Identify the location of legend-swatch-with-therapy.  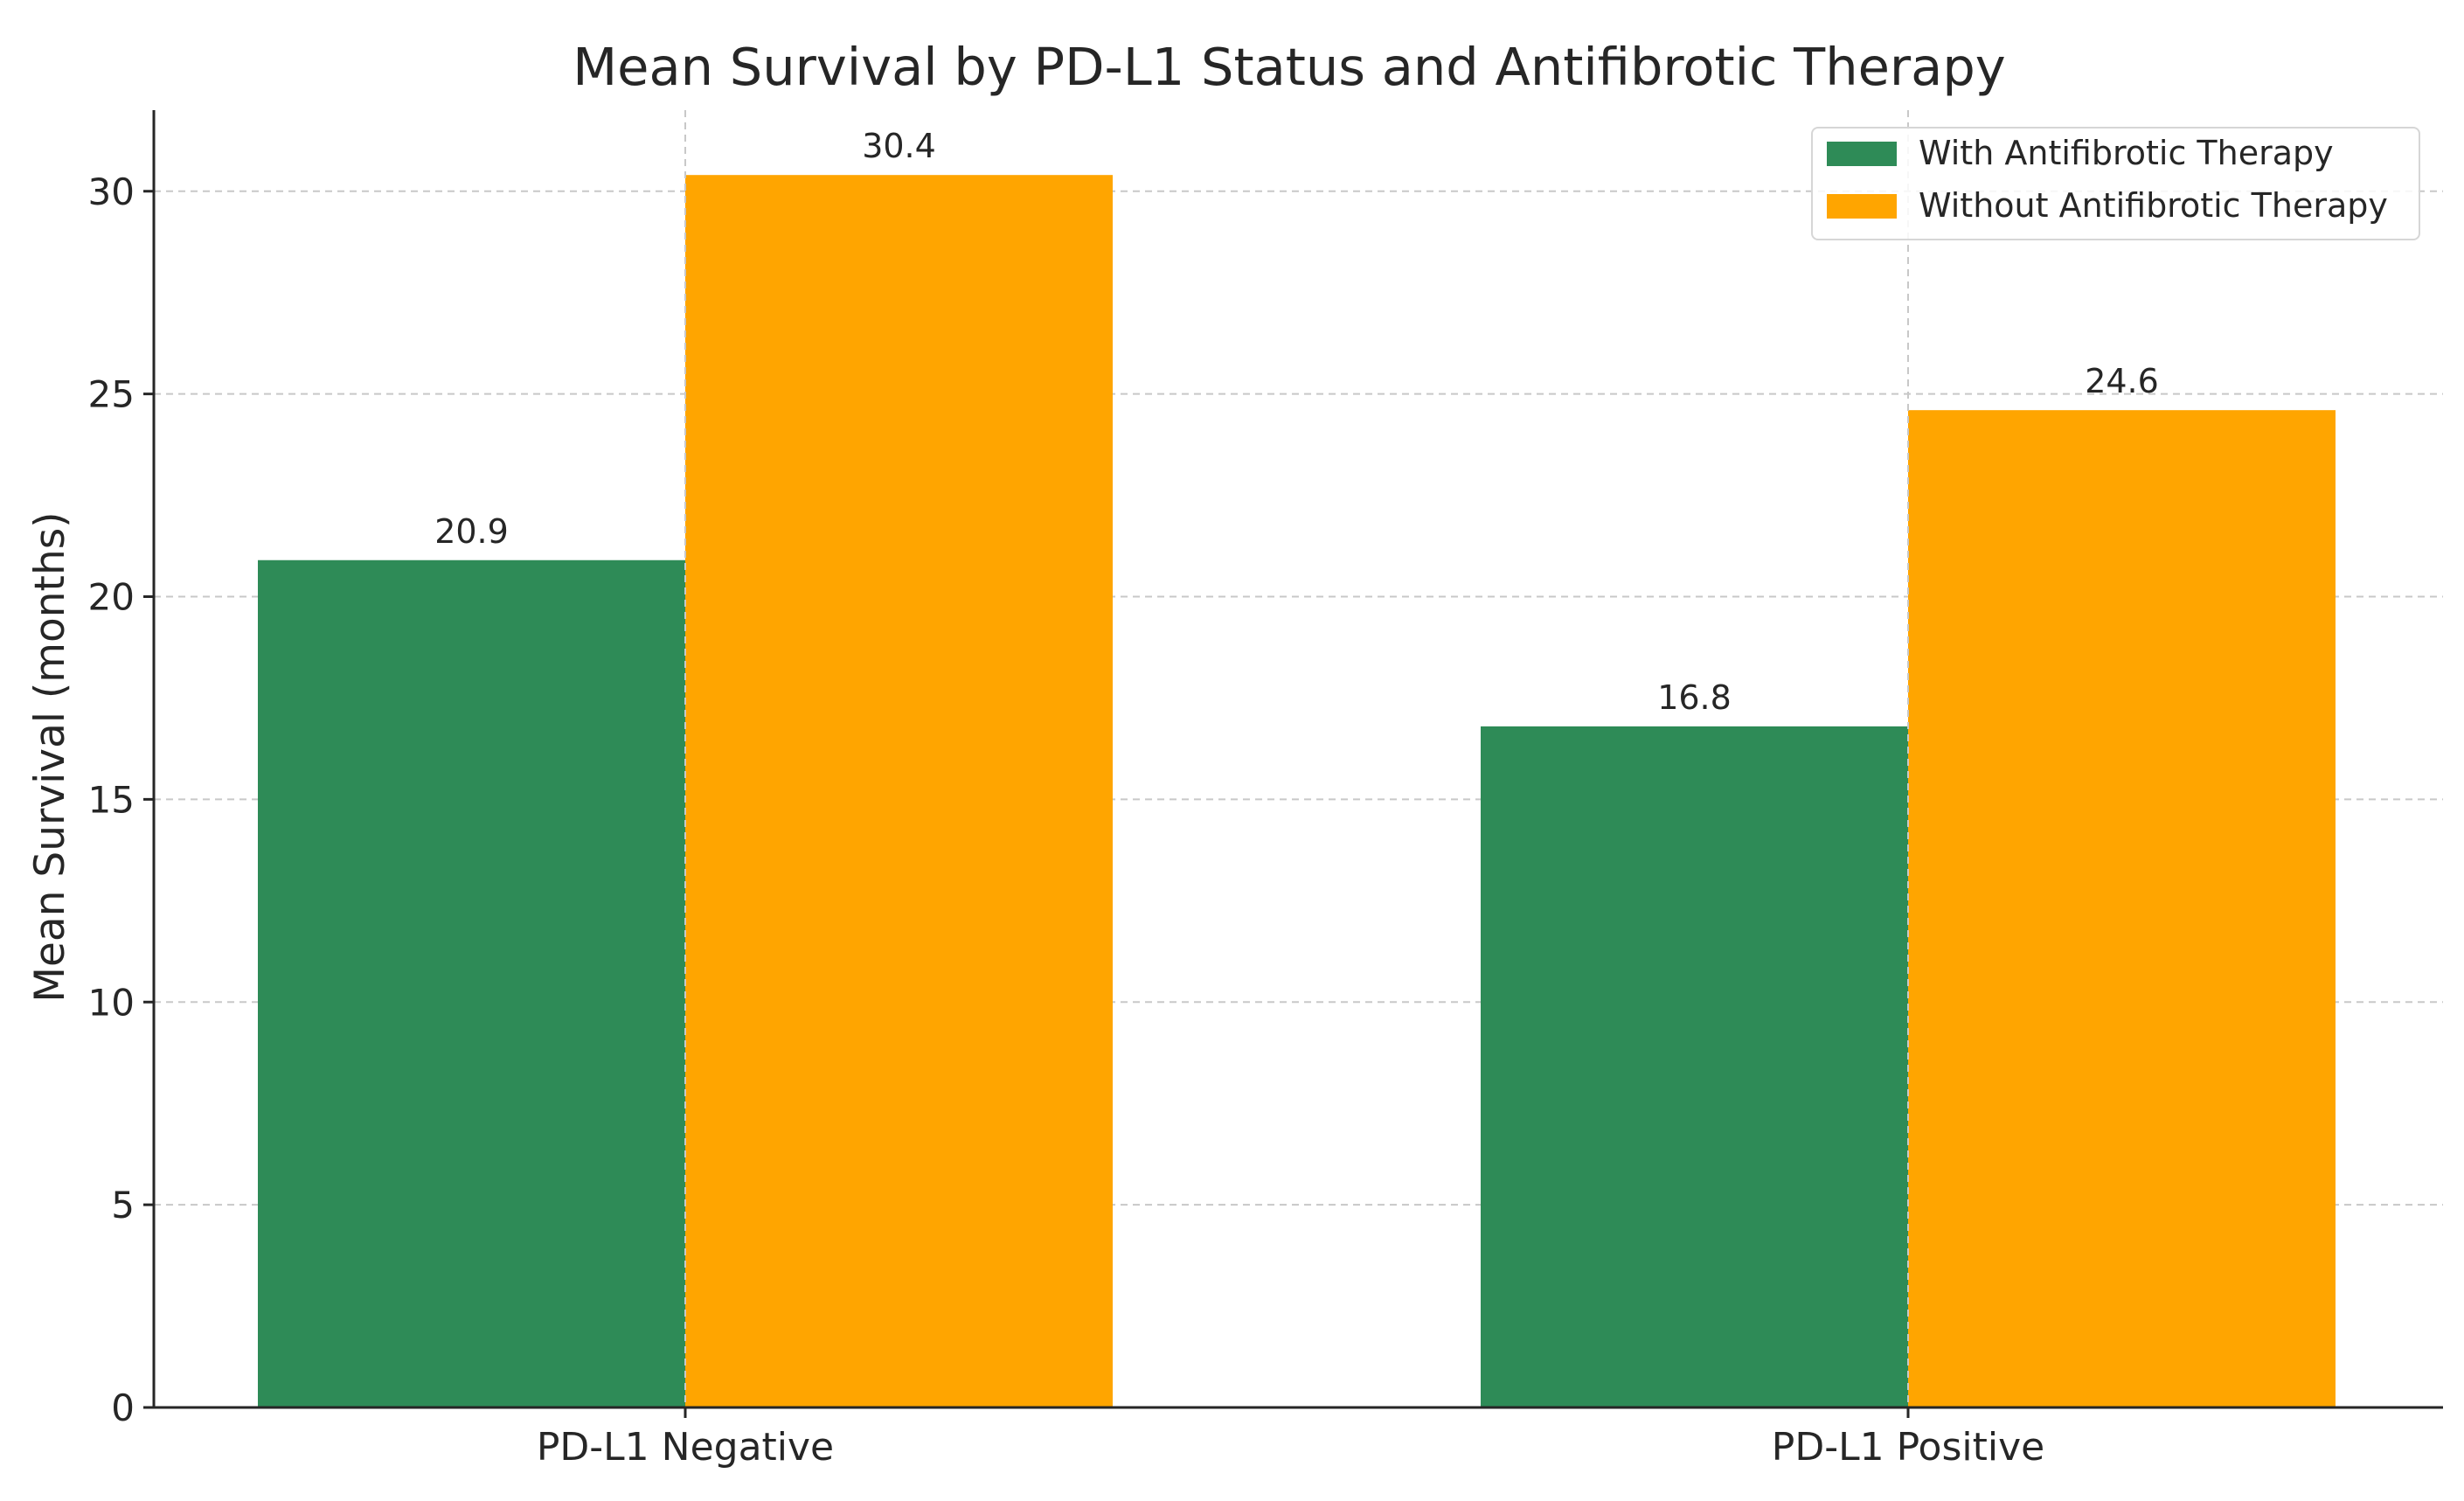
(1862, 154).